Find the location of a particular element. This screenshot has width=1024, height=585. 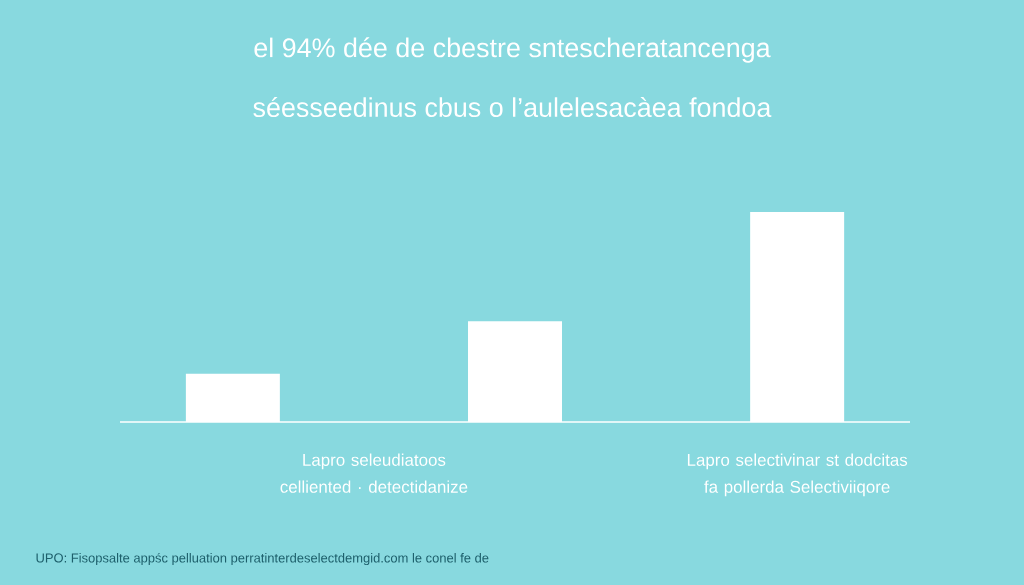

chart-subtitle: séesseedinus cbus o l’aulelesacàea fondoa is located at coordinates (512, 107).